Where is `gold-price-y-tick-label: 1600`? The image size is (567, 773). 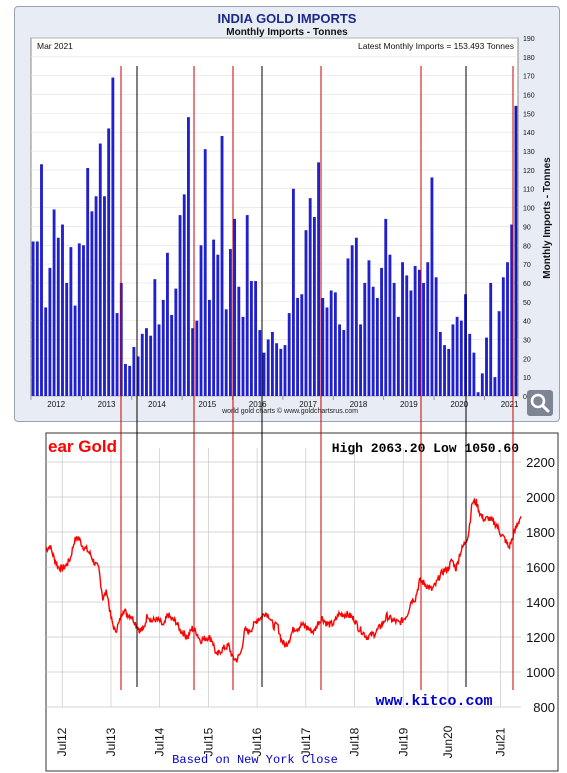 gold-price-y-tick-label: 1600 is located at coordinates (540, 567).